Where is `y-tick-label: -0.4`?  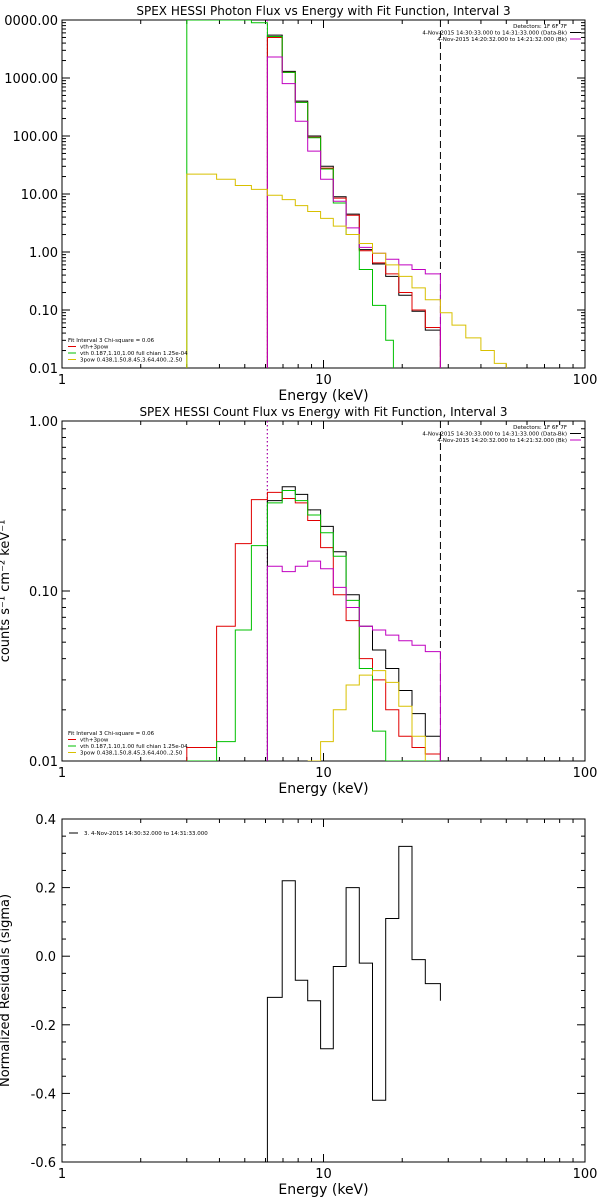 y-tick-label: -0.4 is located at coordinates (43, 1094).